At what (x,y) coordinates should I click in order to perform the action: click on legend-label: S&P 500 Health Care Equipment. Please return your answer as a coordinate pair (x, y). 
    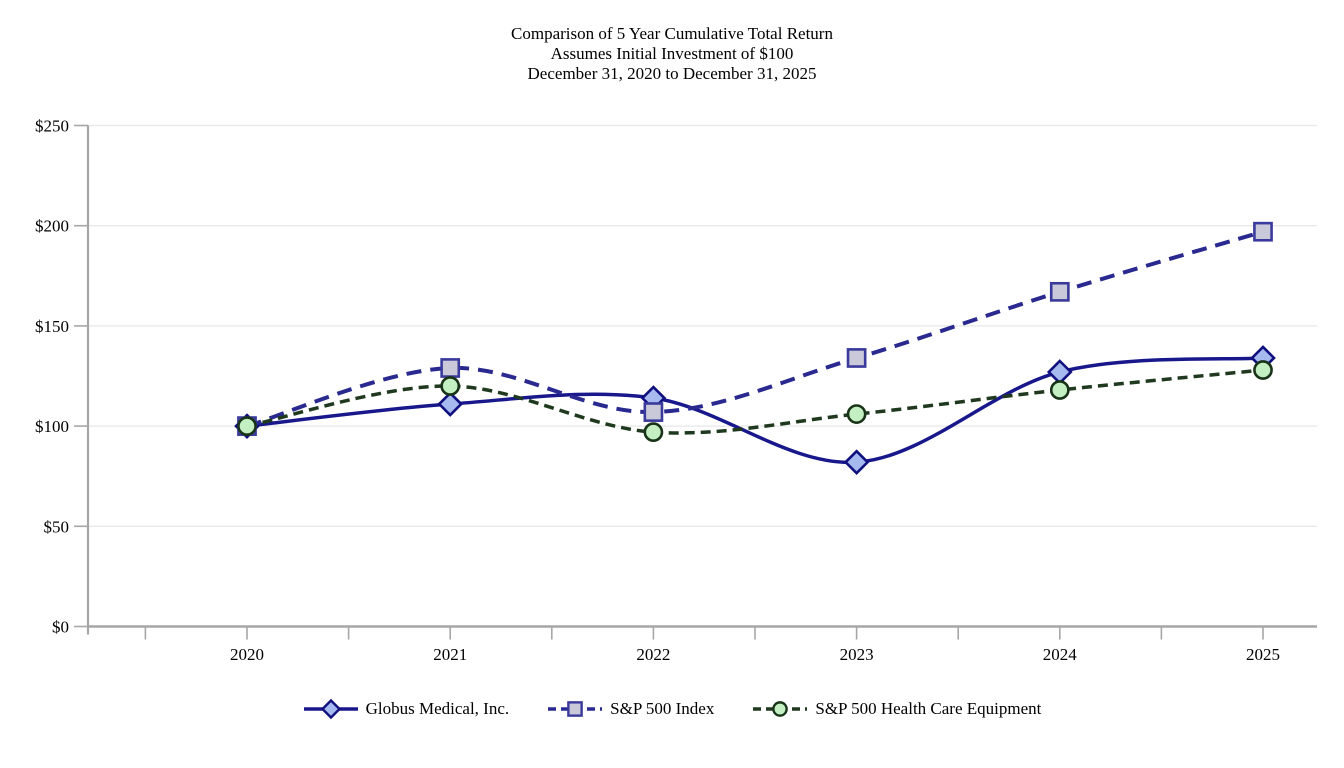
    Looking at the image, I should click on (928, 708).